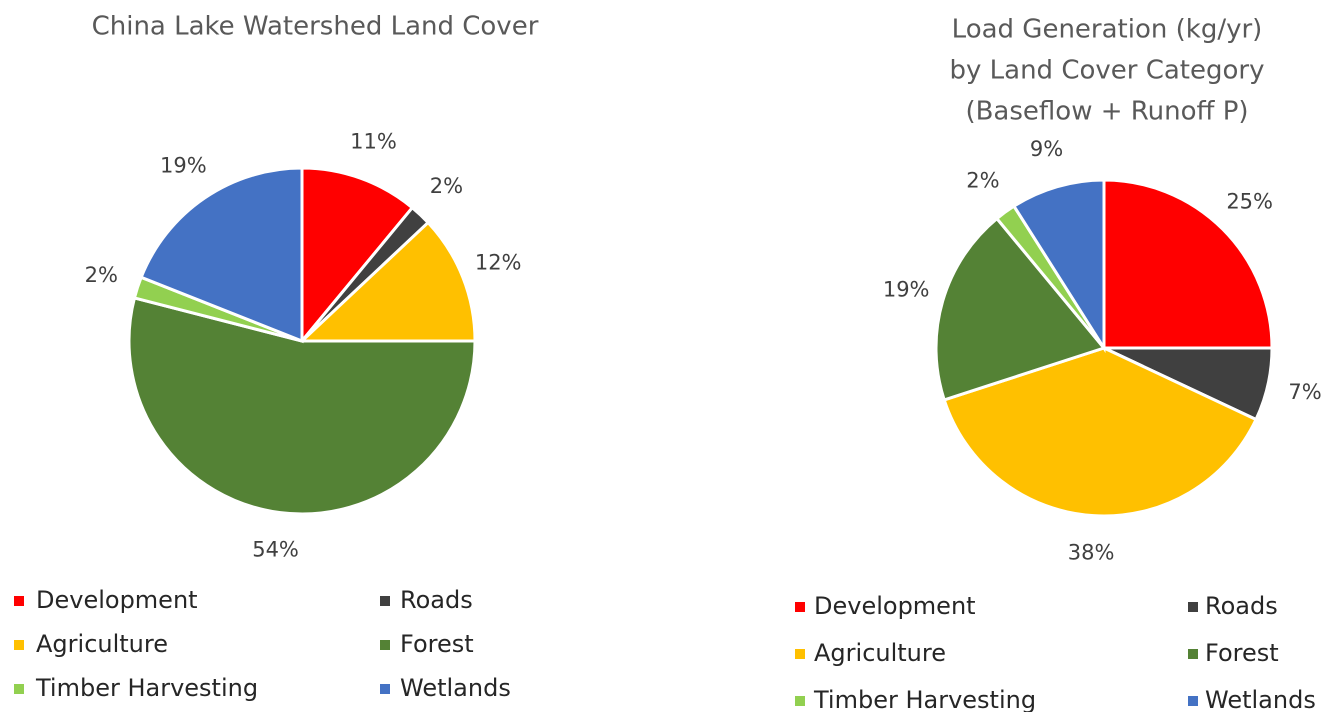 The image size is (1327, 712). Describe the element at coordinates (1107, 30) in the screenshot. I see `chart-title: Load Generation (kg/yr)` at that location.